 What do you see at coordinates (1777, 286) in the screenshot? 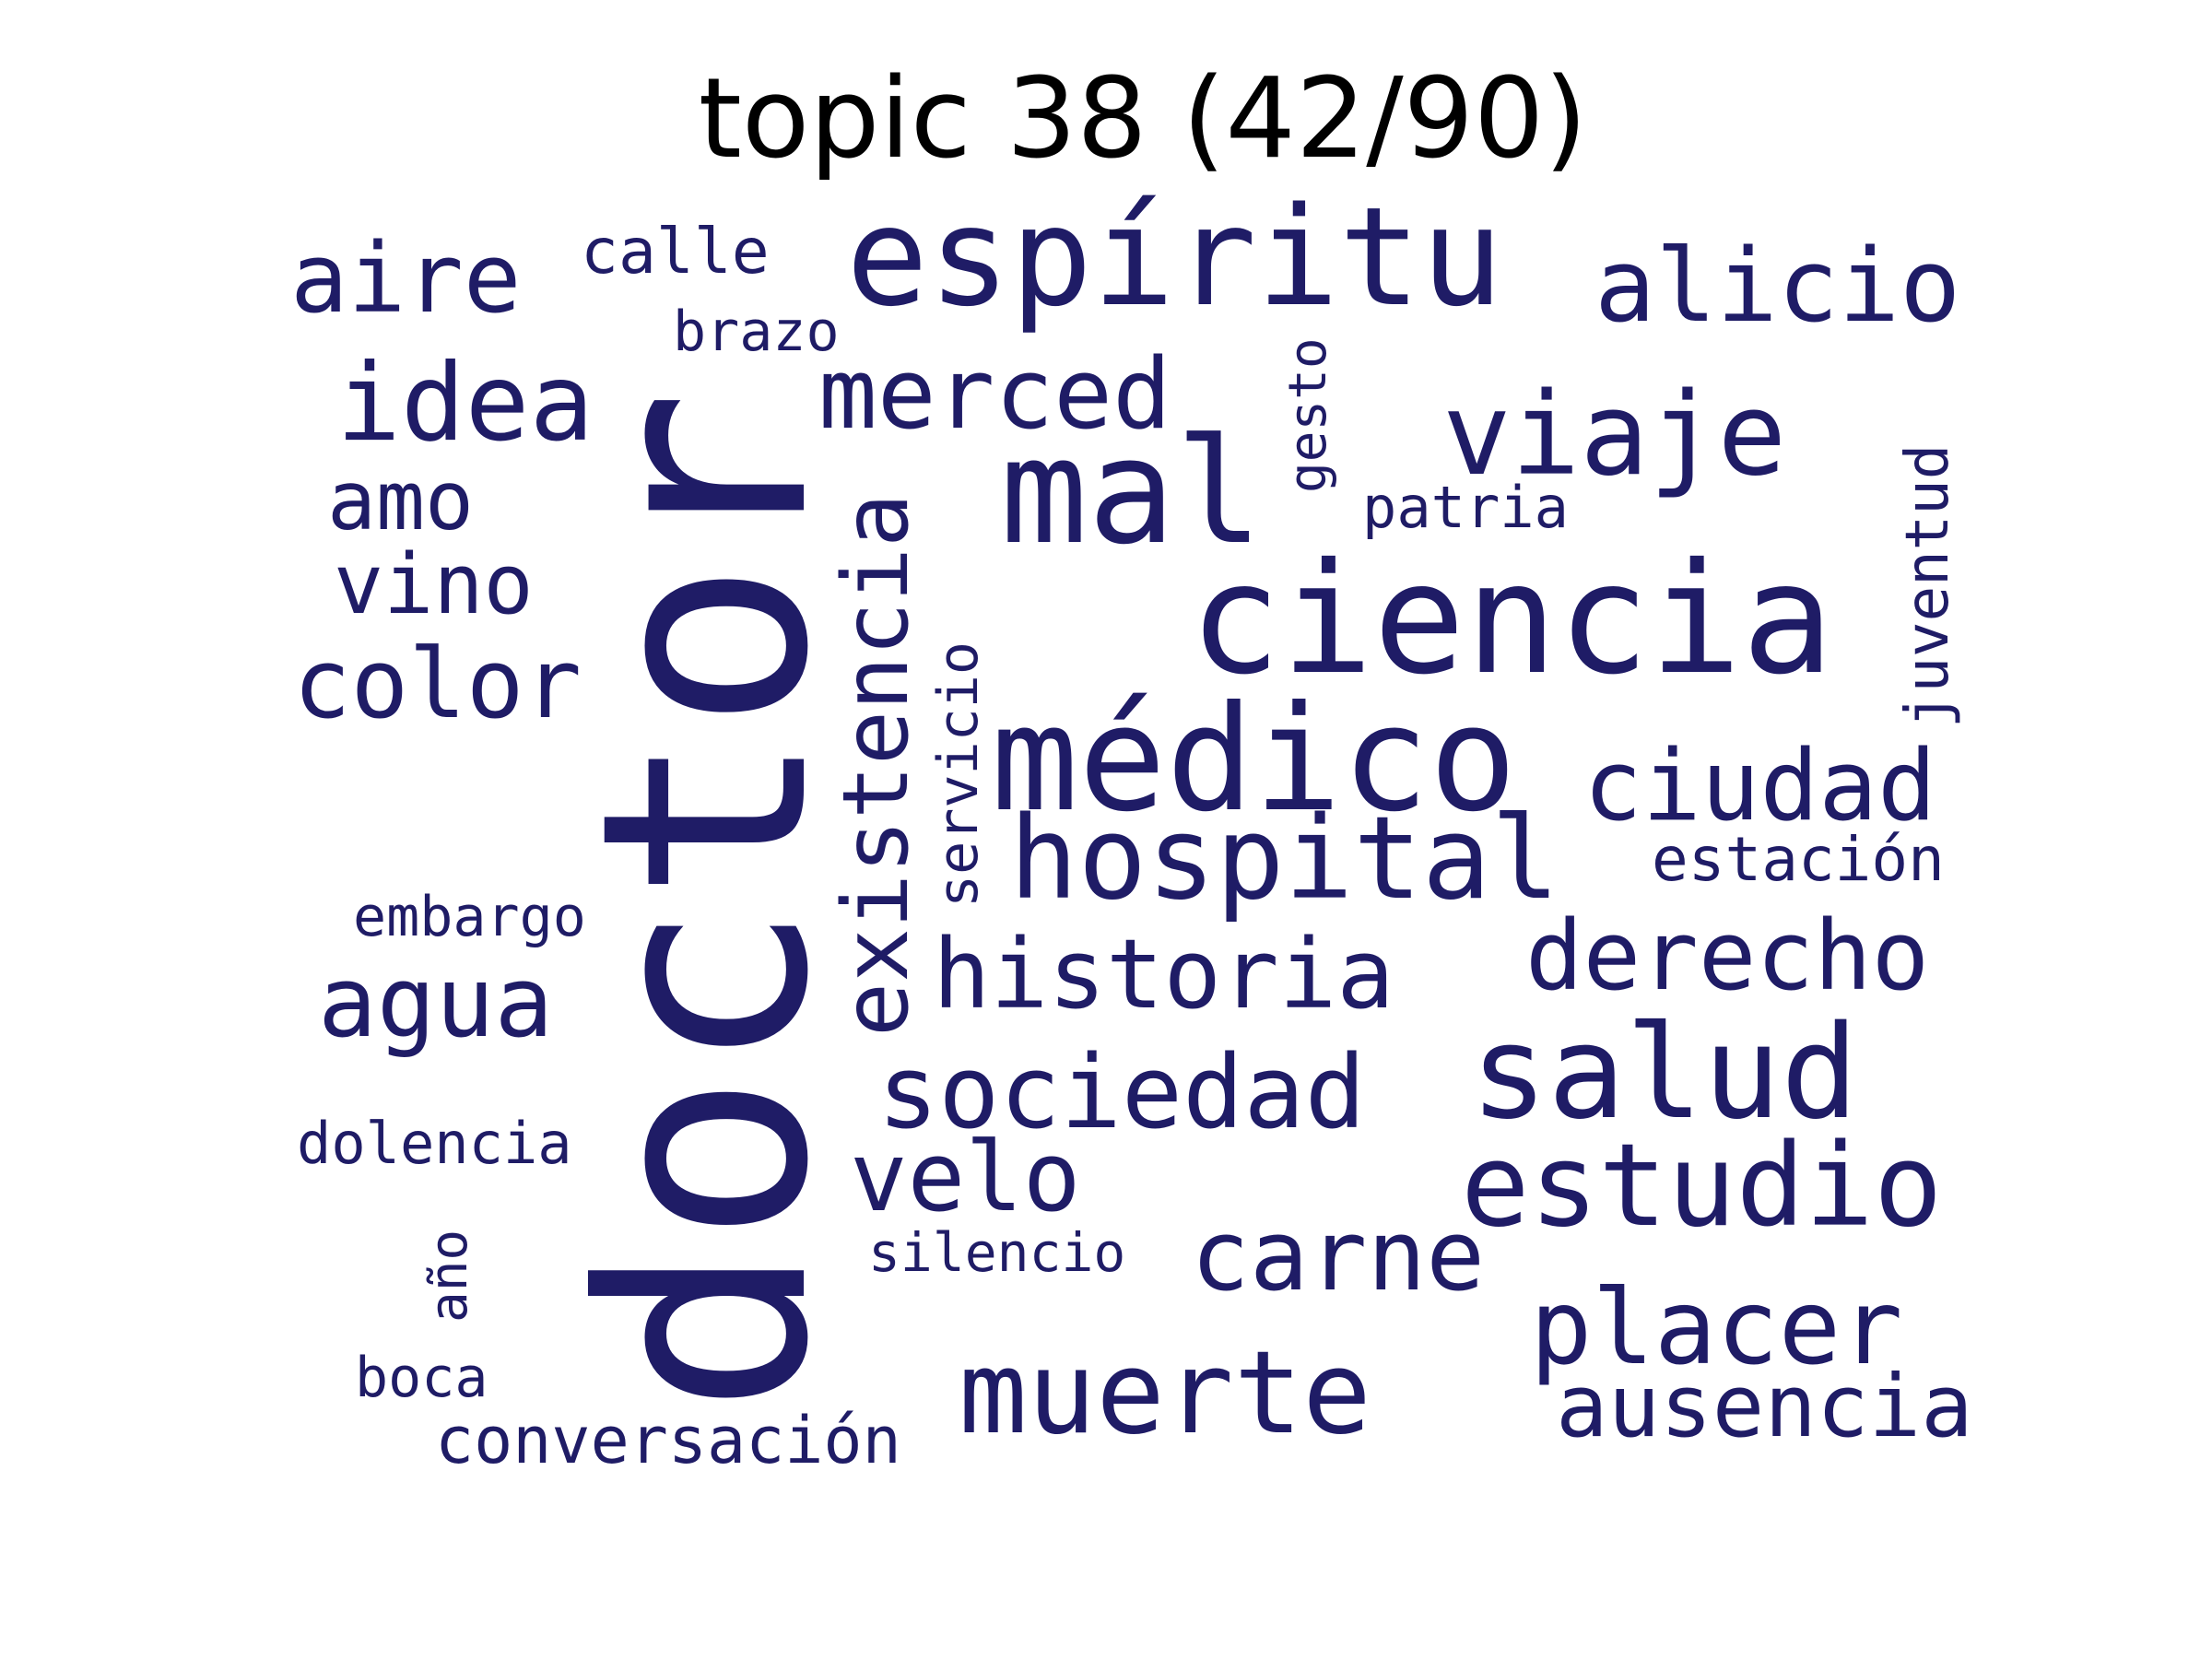
I see `word-alicio: alicio` at bounding box center [1777, 286].